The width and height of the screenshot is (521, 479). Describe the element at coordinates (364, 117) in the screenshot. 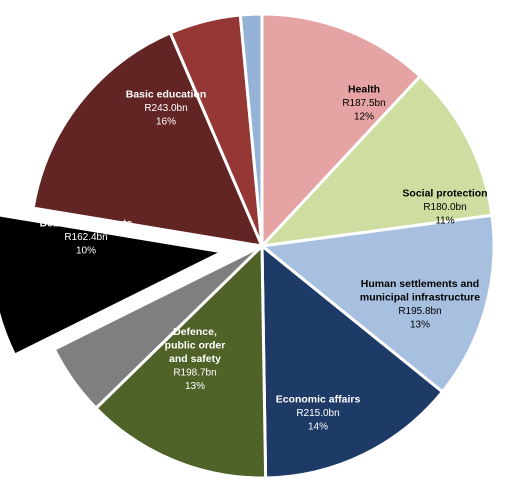

I see `slice-percent-text: 12%` at that location.